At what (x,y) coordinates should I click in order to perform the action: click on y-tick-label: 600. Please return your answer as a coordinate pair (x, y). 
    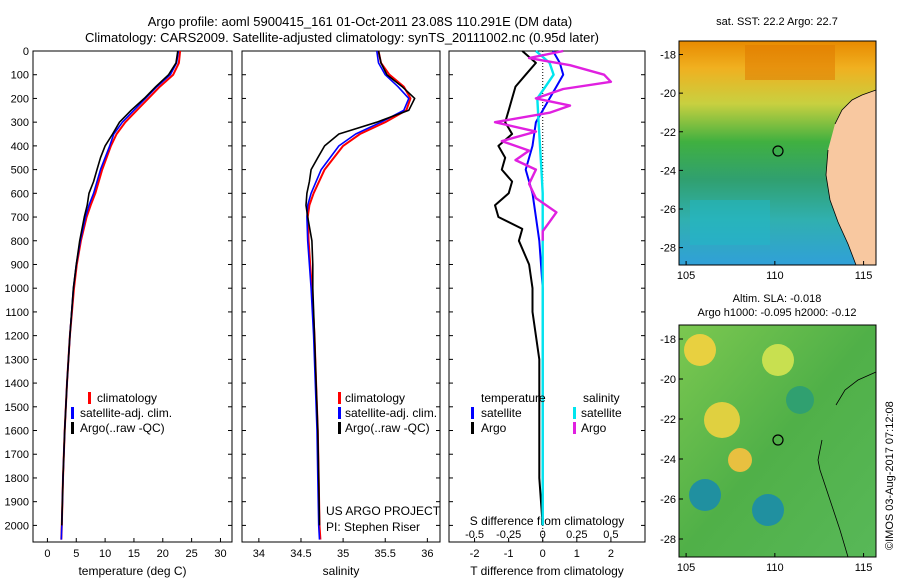
    Looking at the image, I should click on (20, 194).